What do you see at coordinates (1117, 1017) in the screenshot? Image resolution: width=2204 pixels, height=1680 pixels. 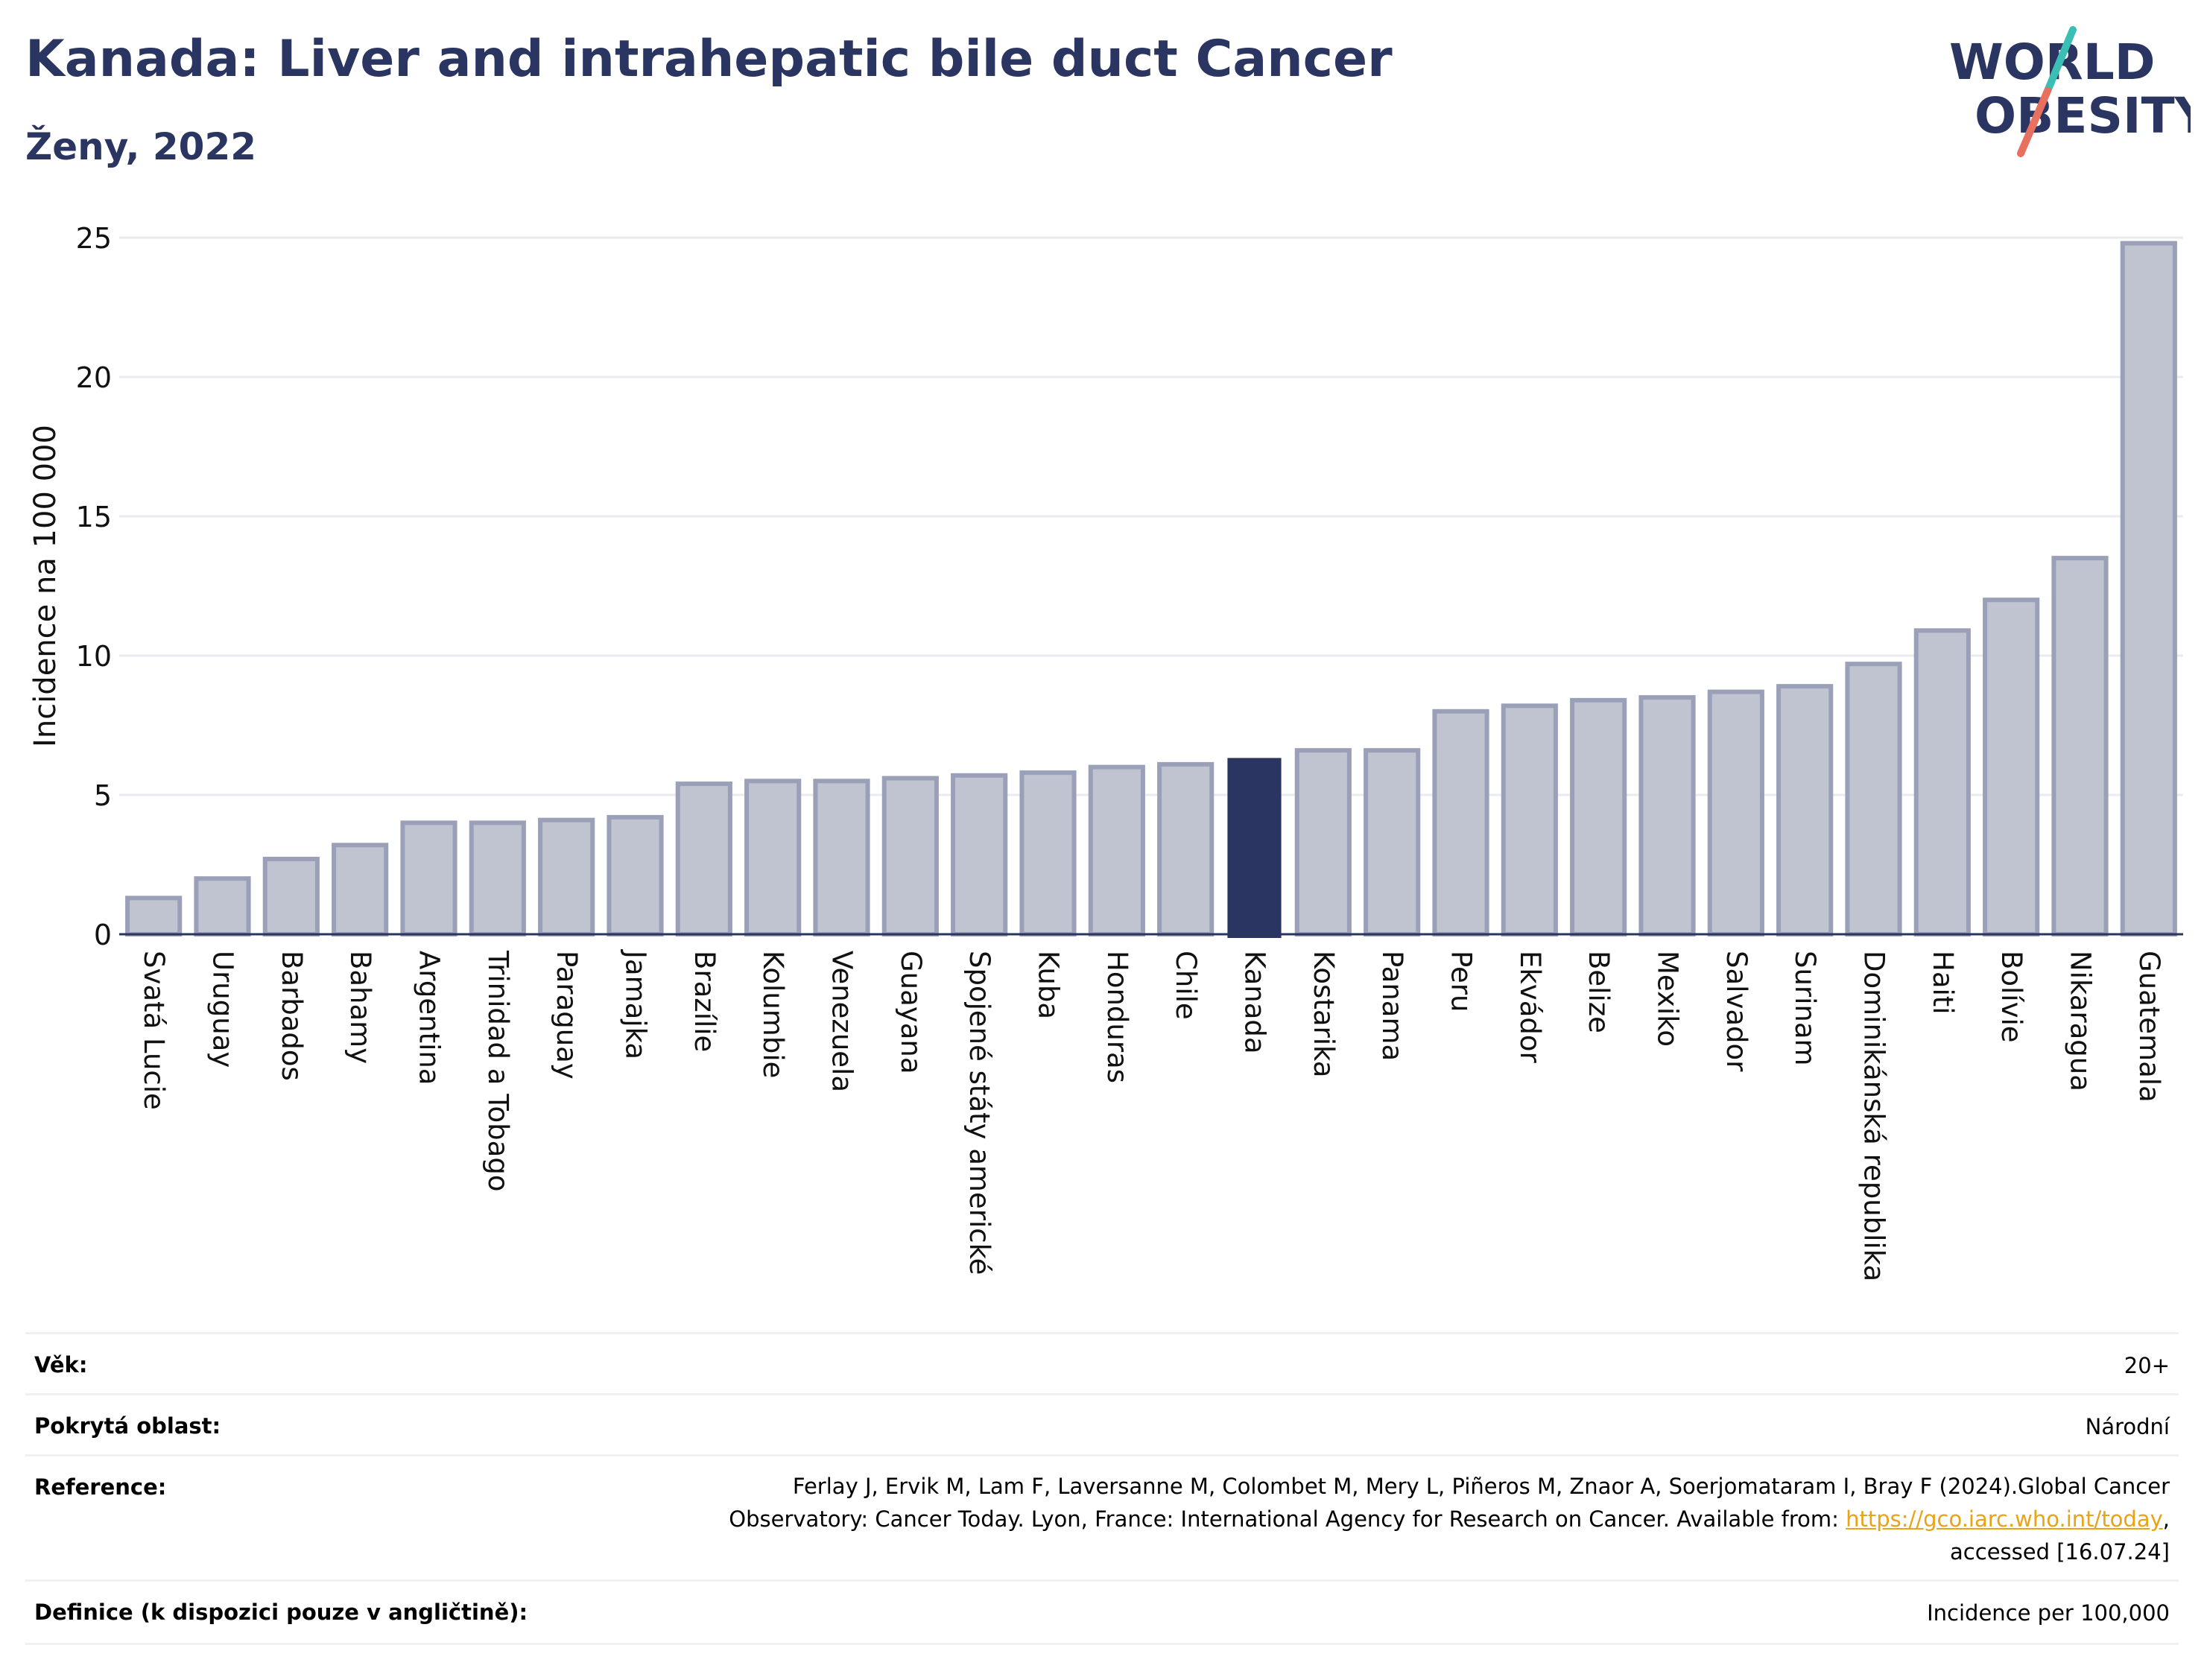 I see `x-tick-label: Honduras` at bounding box center [1117, 1017].